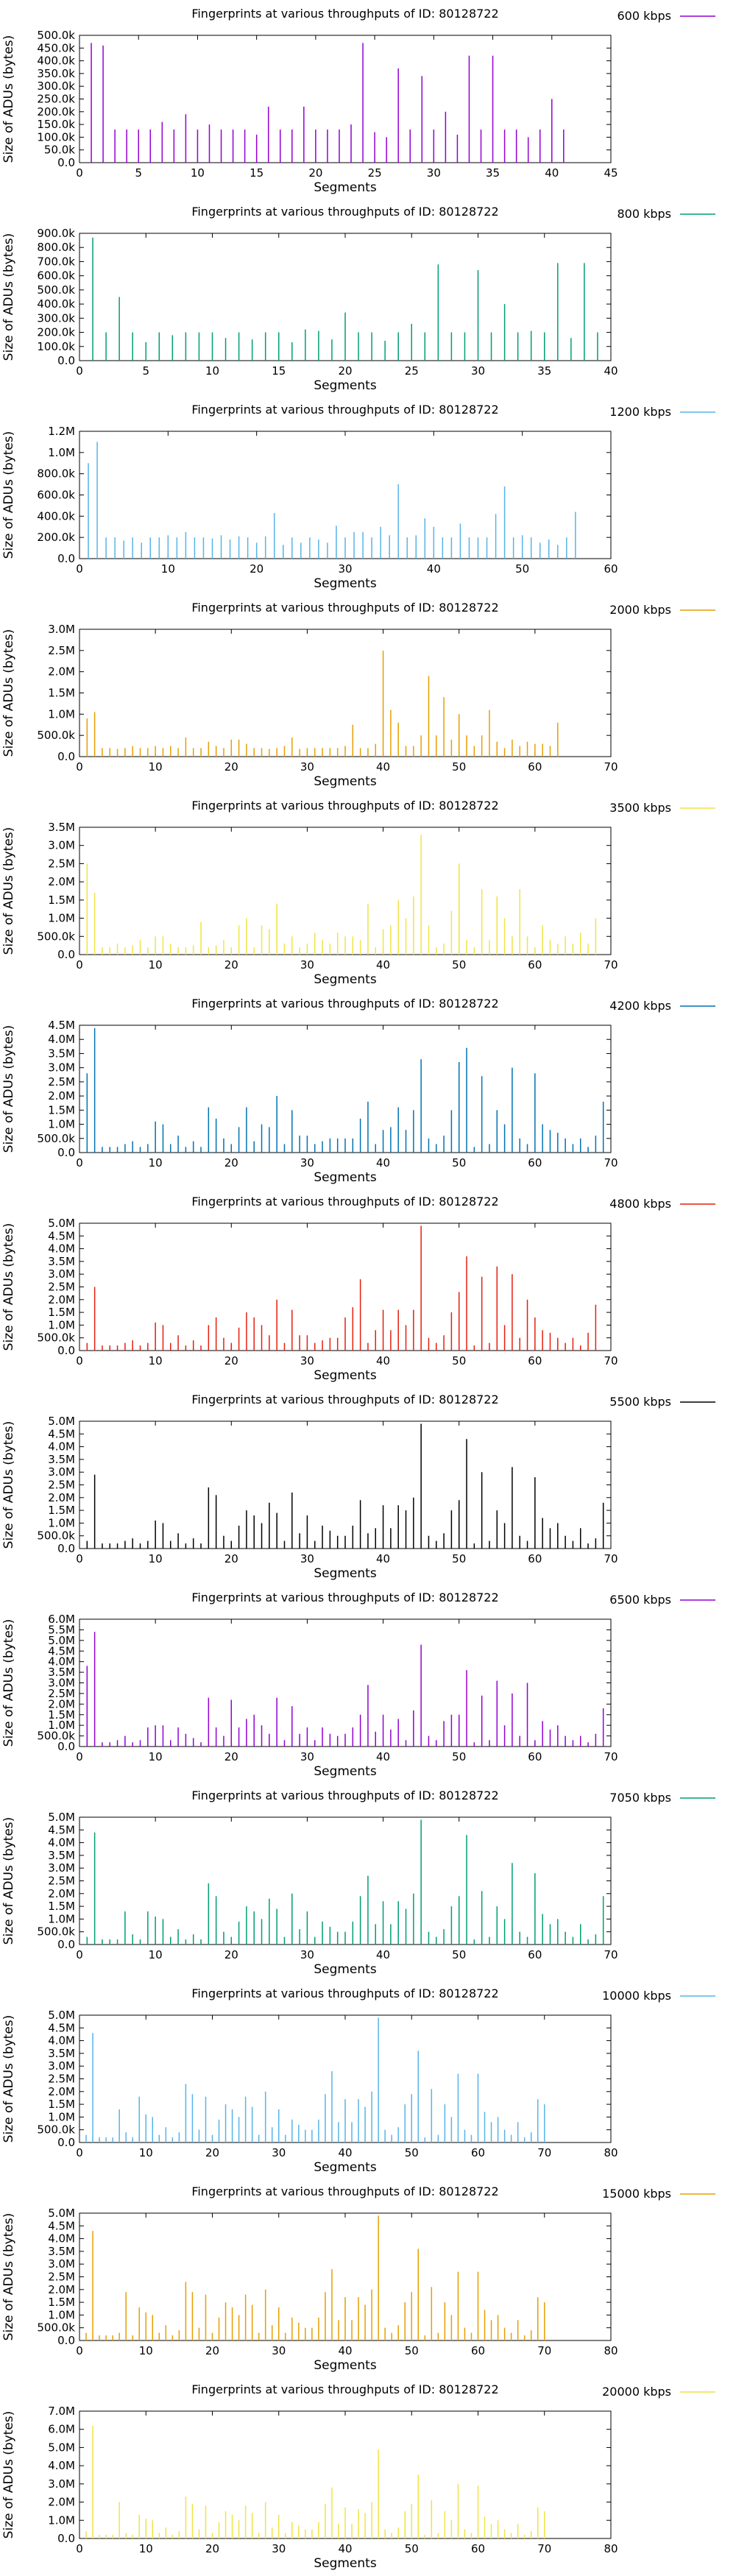  I want to click on x-tick-label: 25, so click(375, 173).